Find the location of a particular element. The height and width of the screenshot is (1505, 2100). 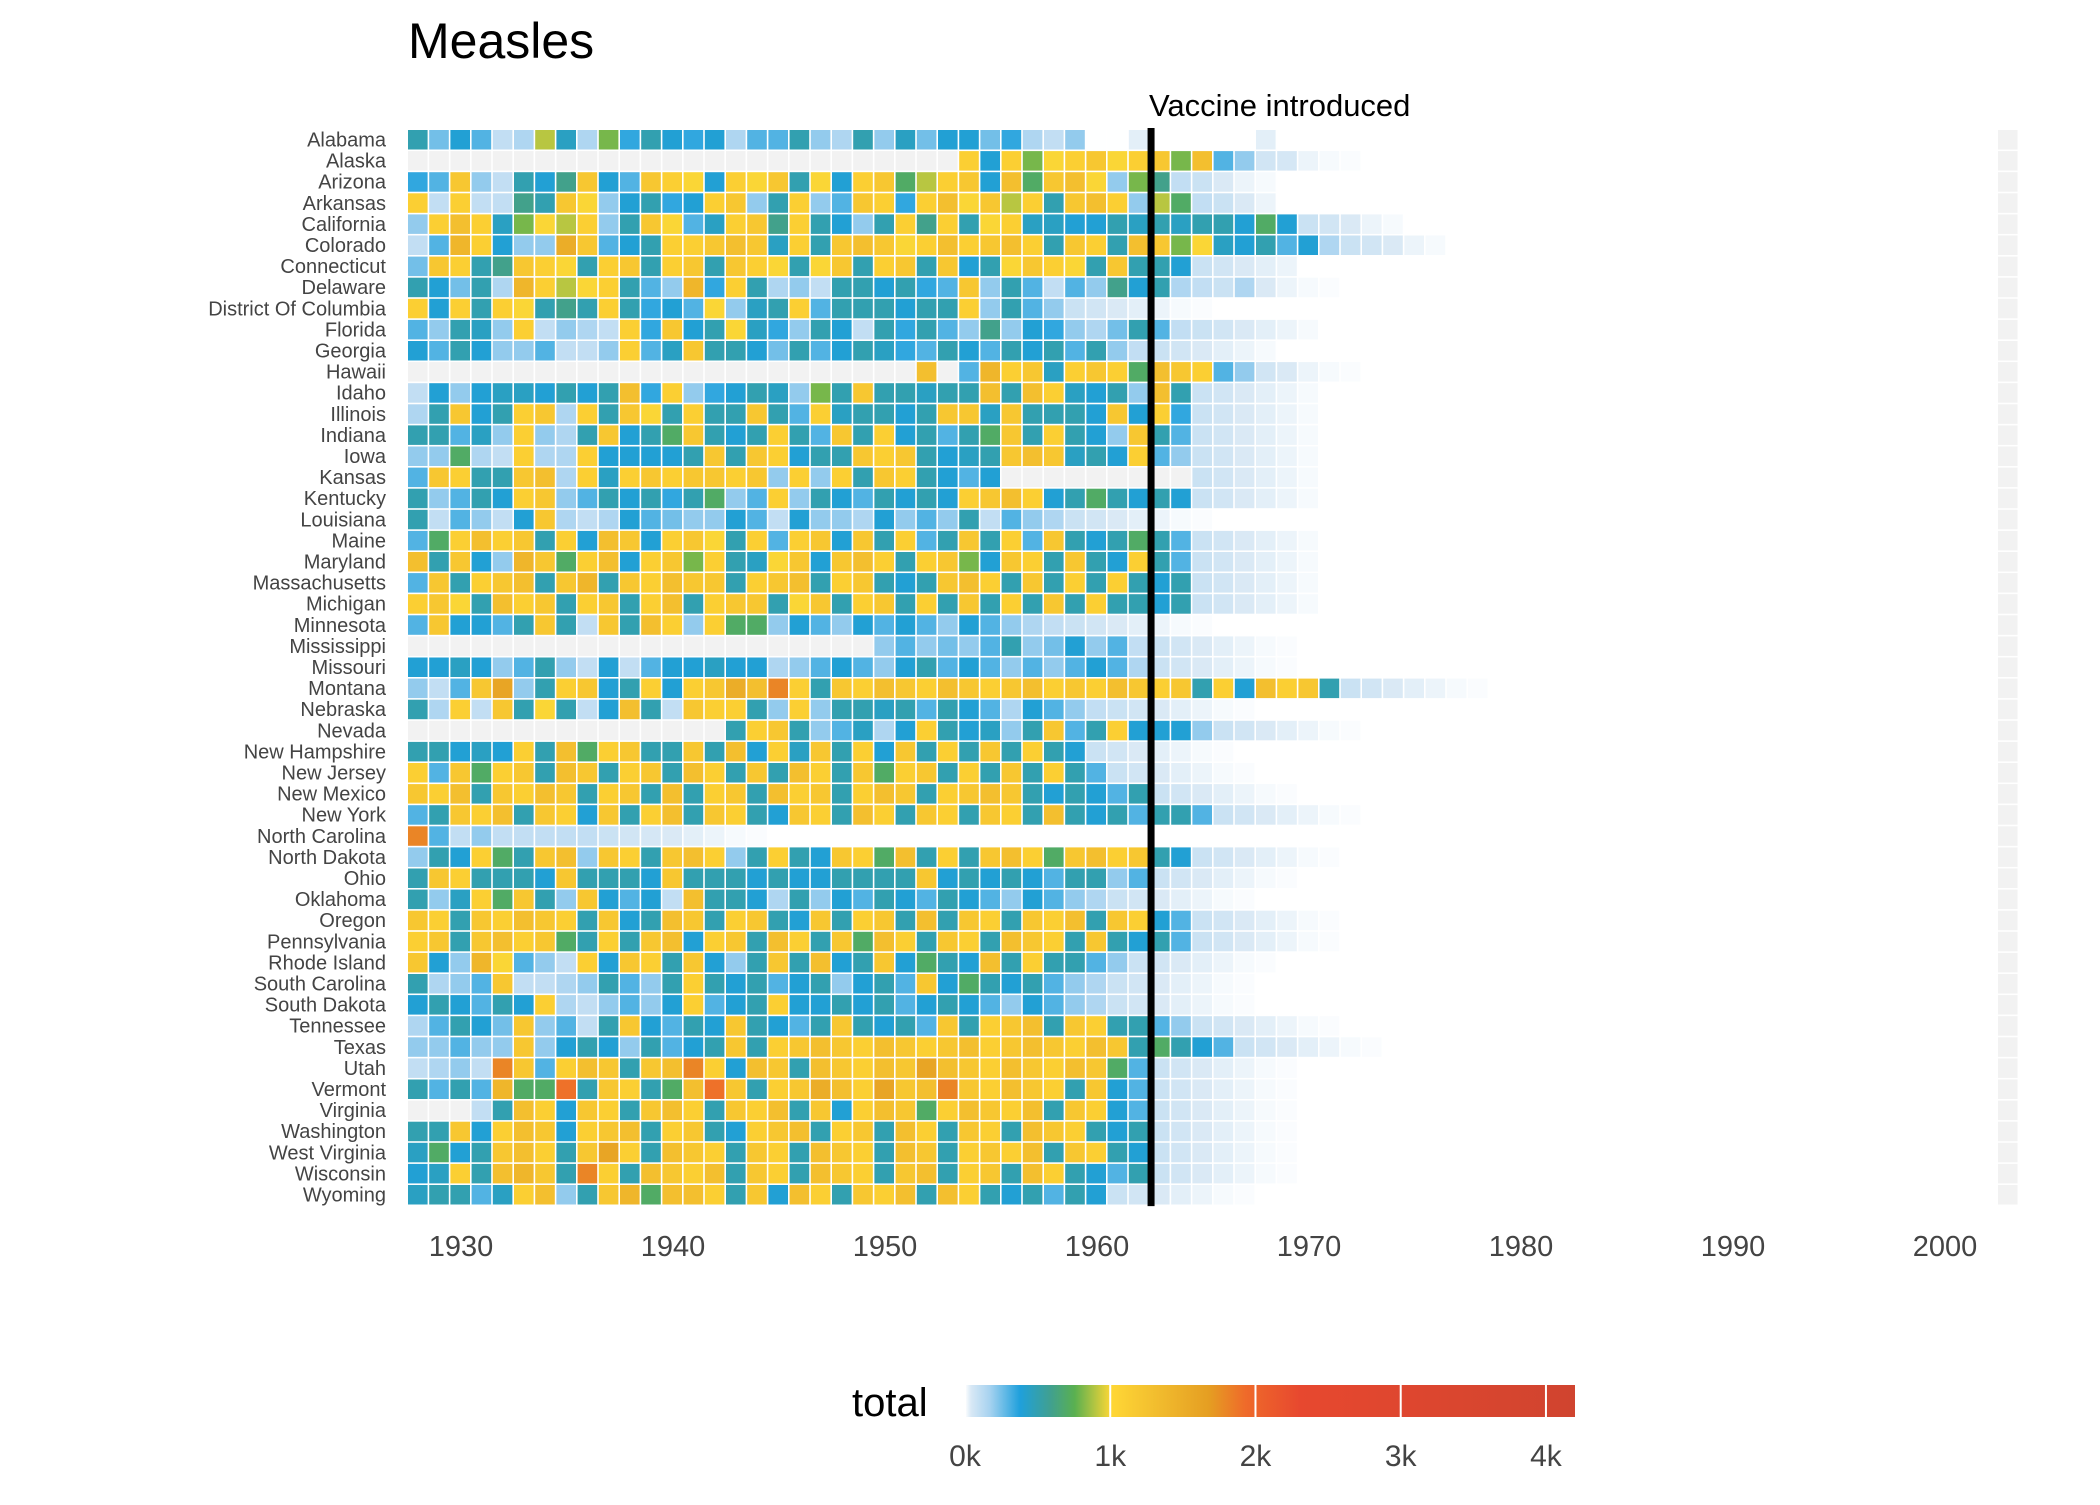

state-label: South Dakota is located at coordinates (326, 1006).